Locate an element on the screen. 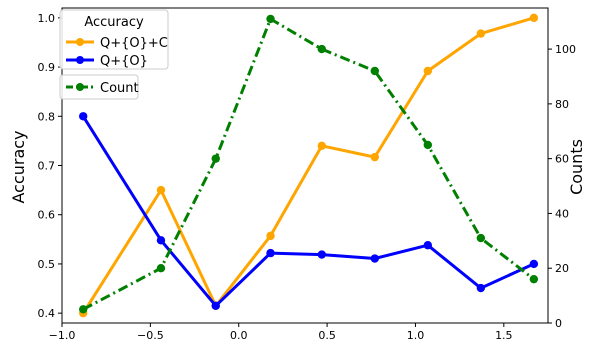 Image resolution: width=592 pixels, height=340 pixels. right-tick-label: 0 is located at coordinates (558, 323).